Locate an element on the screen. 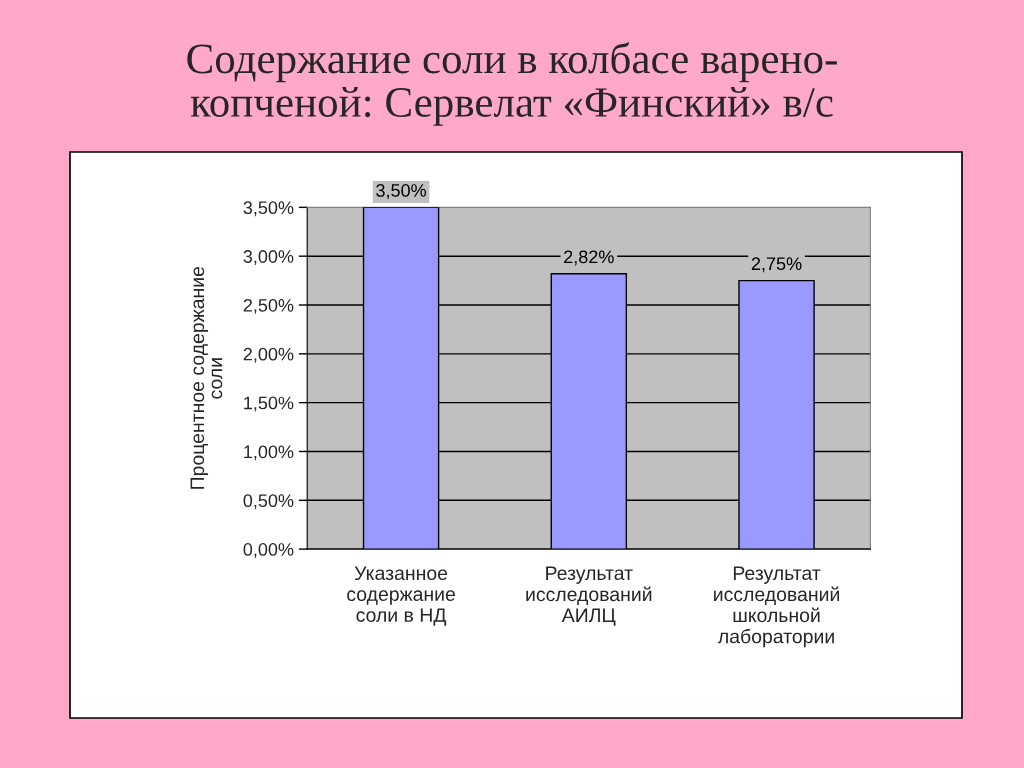  y-tick-label: 3,50% is located at coordinates (268, 209).